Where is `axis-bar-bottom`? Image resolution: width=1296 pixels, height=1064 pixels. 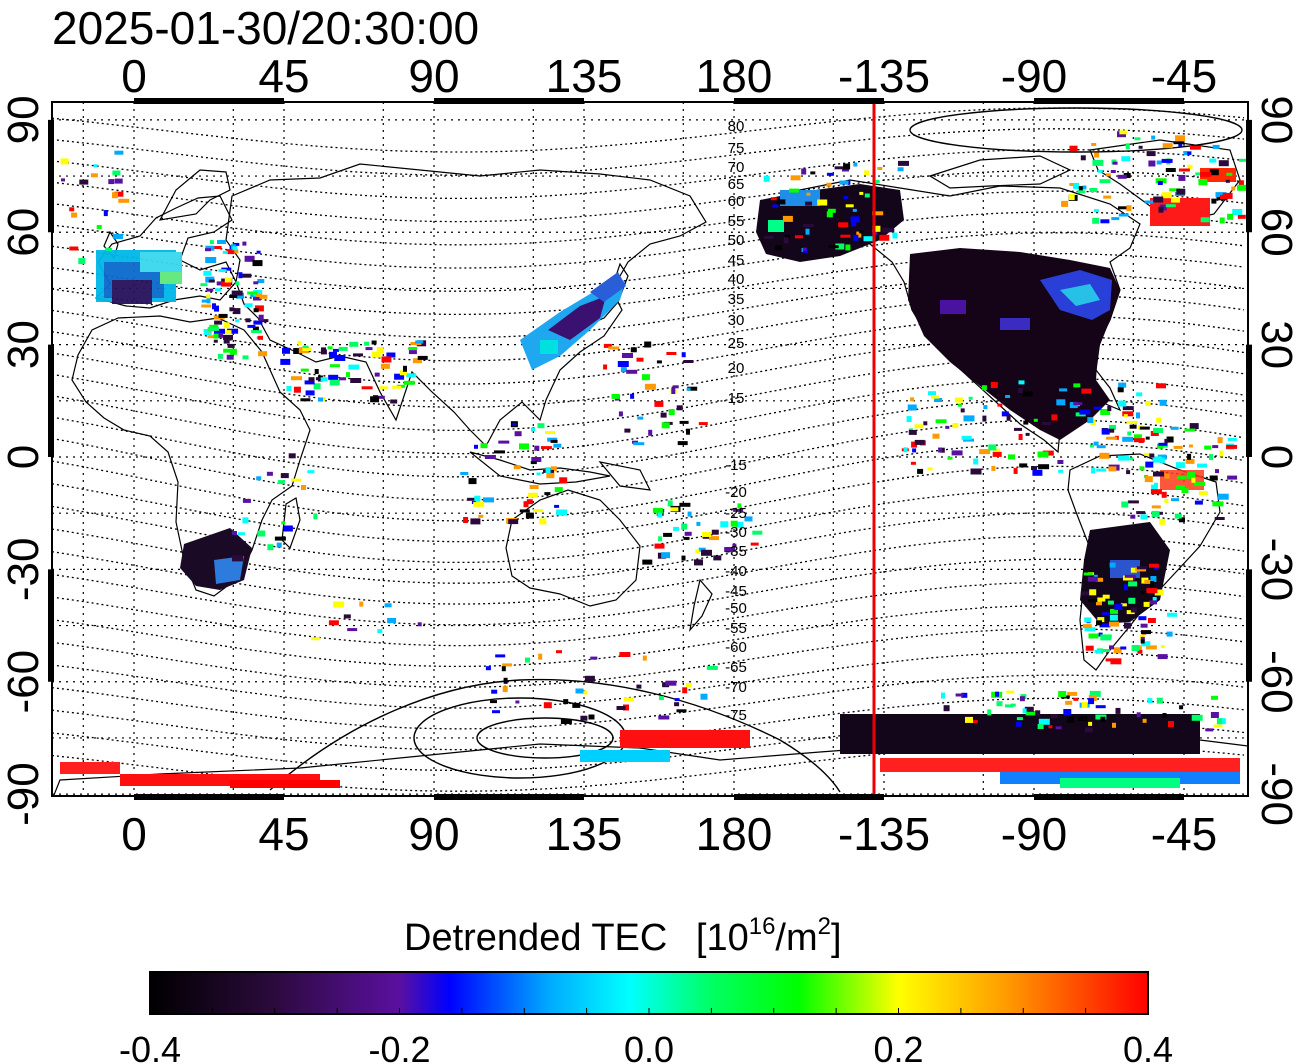
axis-bar-bottom is located at coordinates (1109, 797).